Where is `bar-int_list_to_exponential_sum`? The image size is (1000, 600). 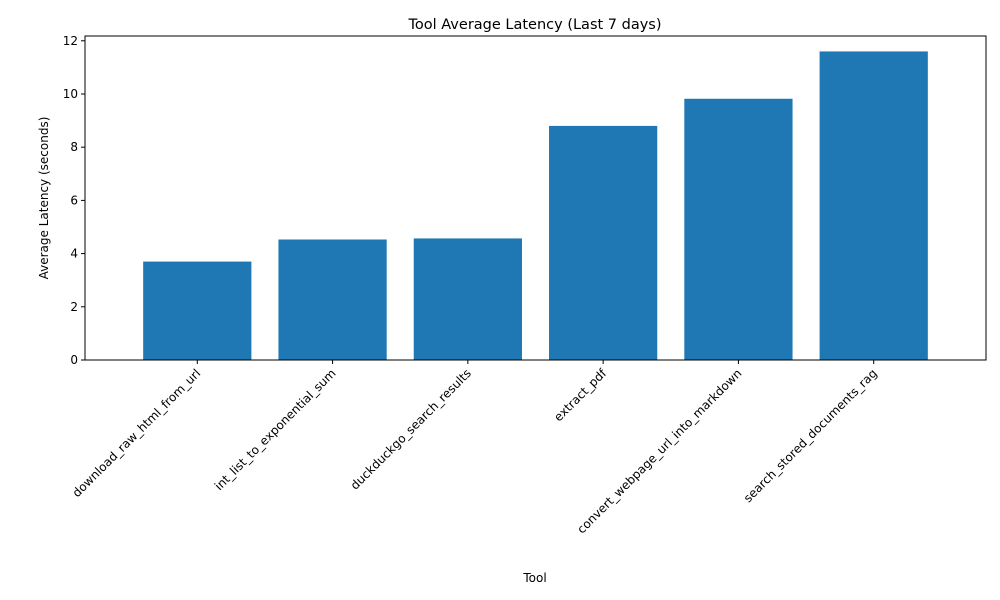
bar-int_list_to_exponential_sum is located at coordinates (332, 299).